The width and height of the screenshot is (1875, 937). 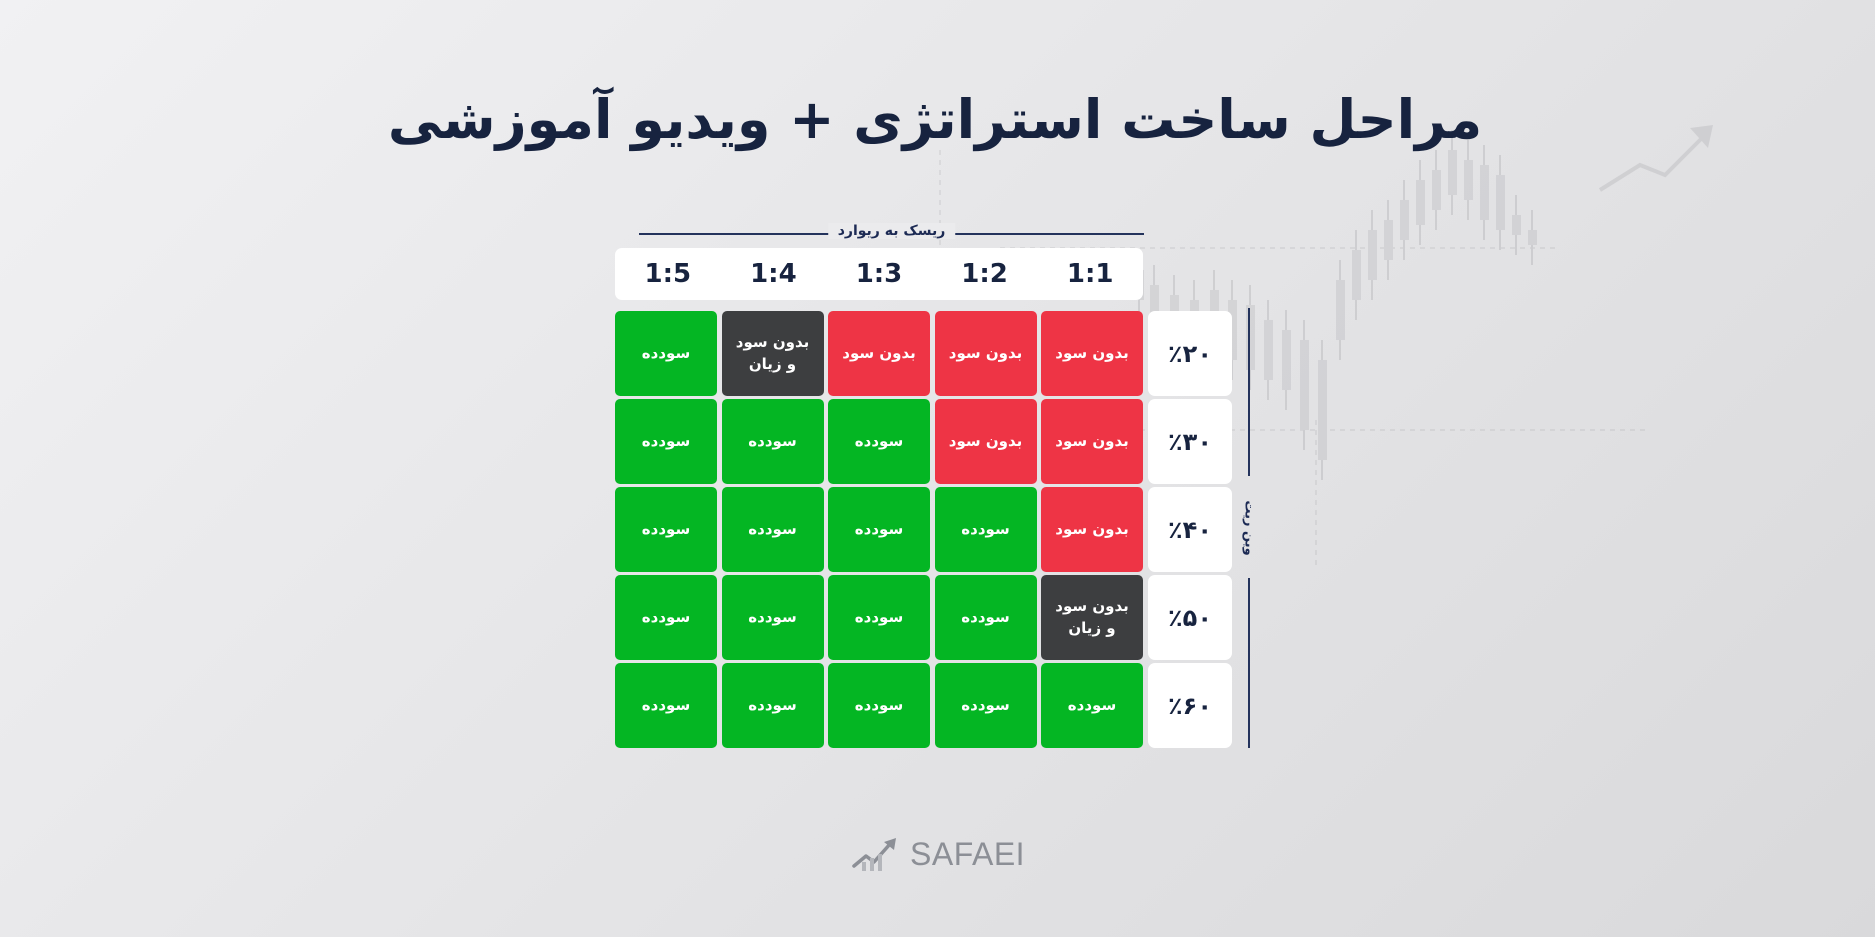 What do you see at coordinates (1190, 353) in the screenshot?
I see `win-rate-label-row-1: ٪۲۰` at bounding box center [1190, 353].